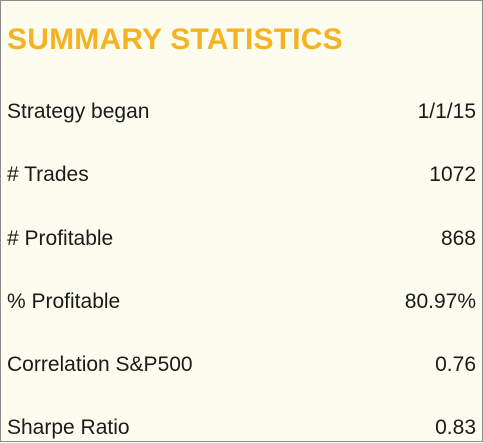 This screenshot has width=483, height=443. I want to click on stat-row-trades: # Trades 1072, so click(241, 175).